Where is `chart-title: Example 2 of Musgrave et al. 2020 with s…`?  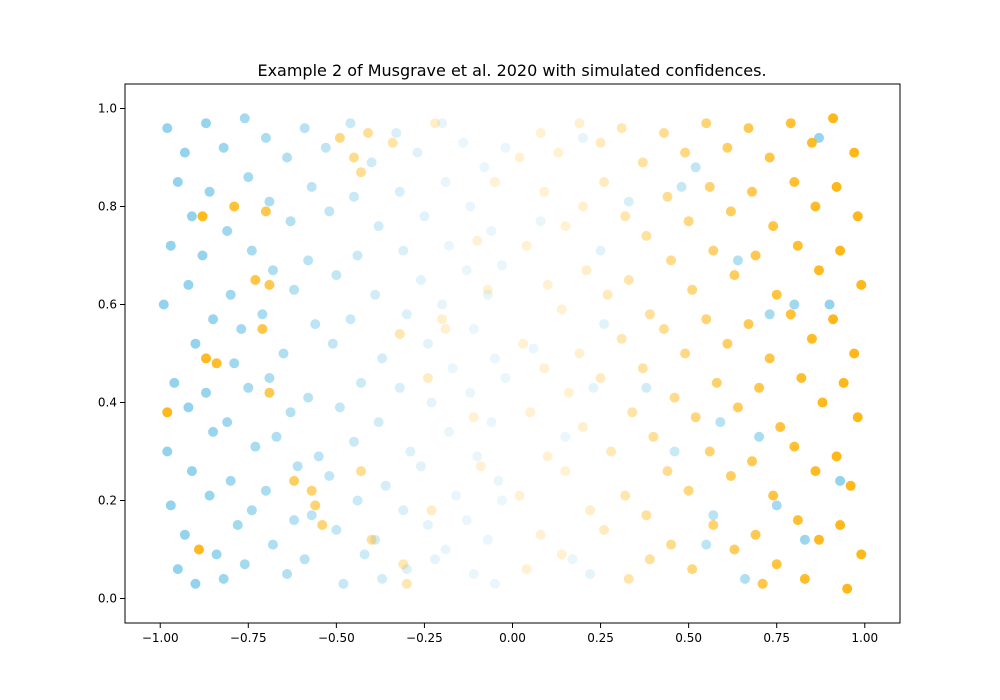
chart-title: Example 2 of Musgrave et al. 2020 with s… is located at coordinates (511, 70).